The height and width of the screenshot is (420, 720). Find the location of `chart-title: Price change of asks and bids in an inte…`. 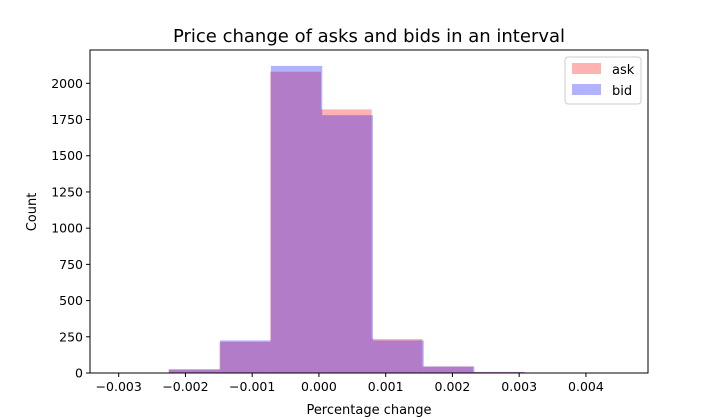

chart-title: Price change of asks and bids in an inte… is located at coordinates (369, 36).